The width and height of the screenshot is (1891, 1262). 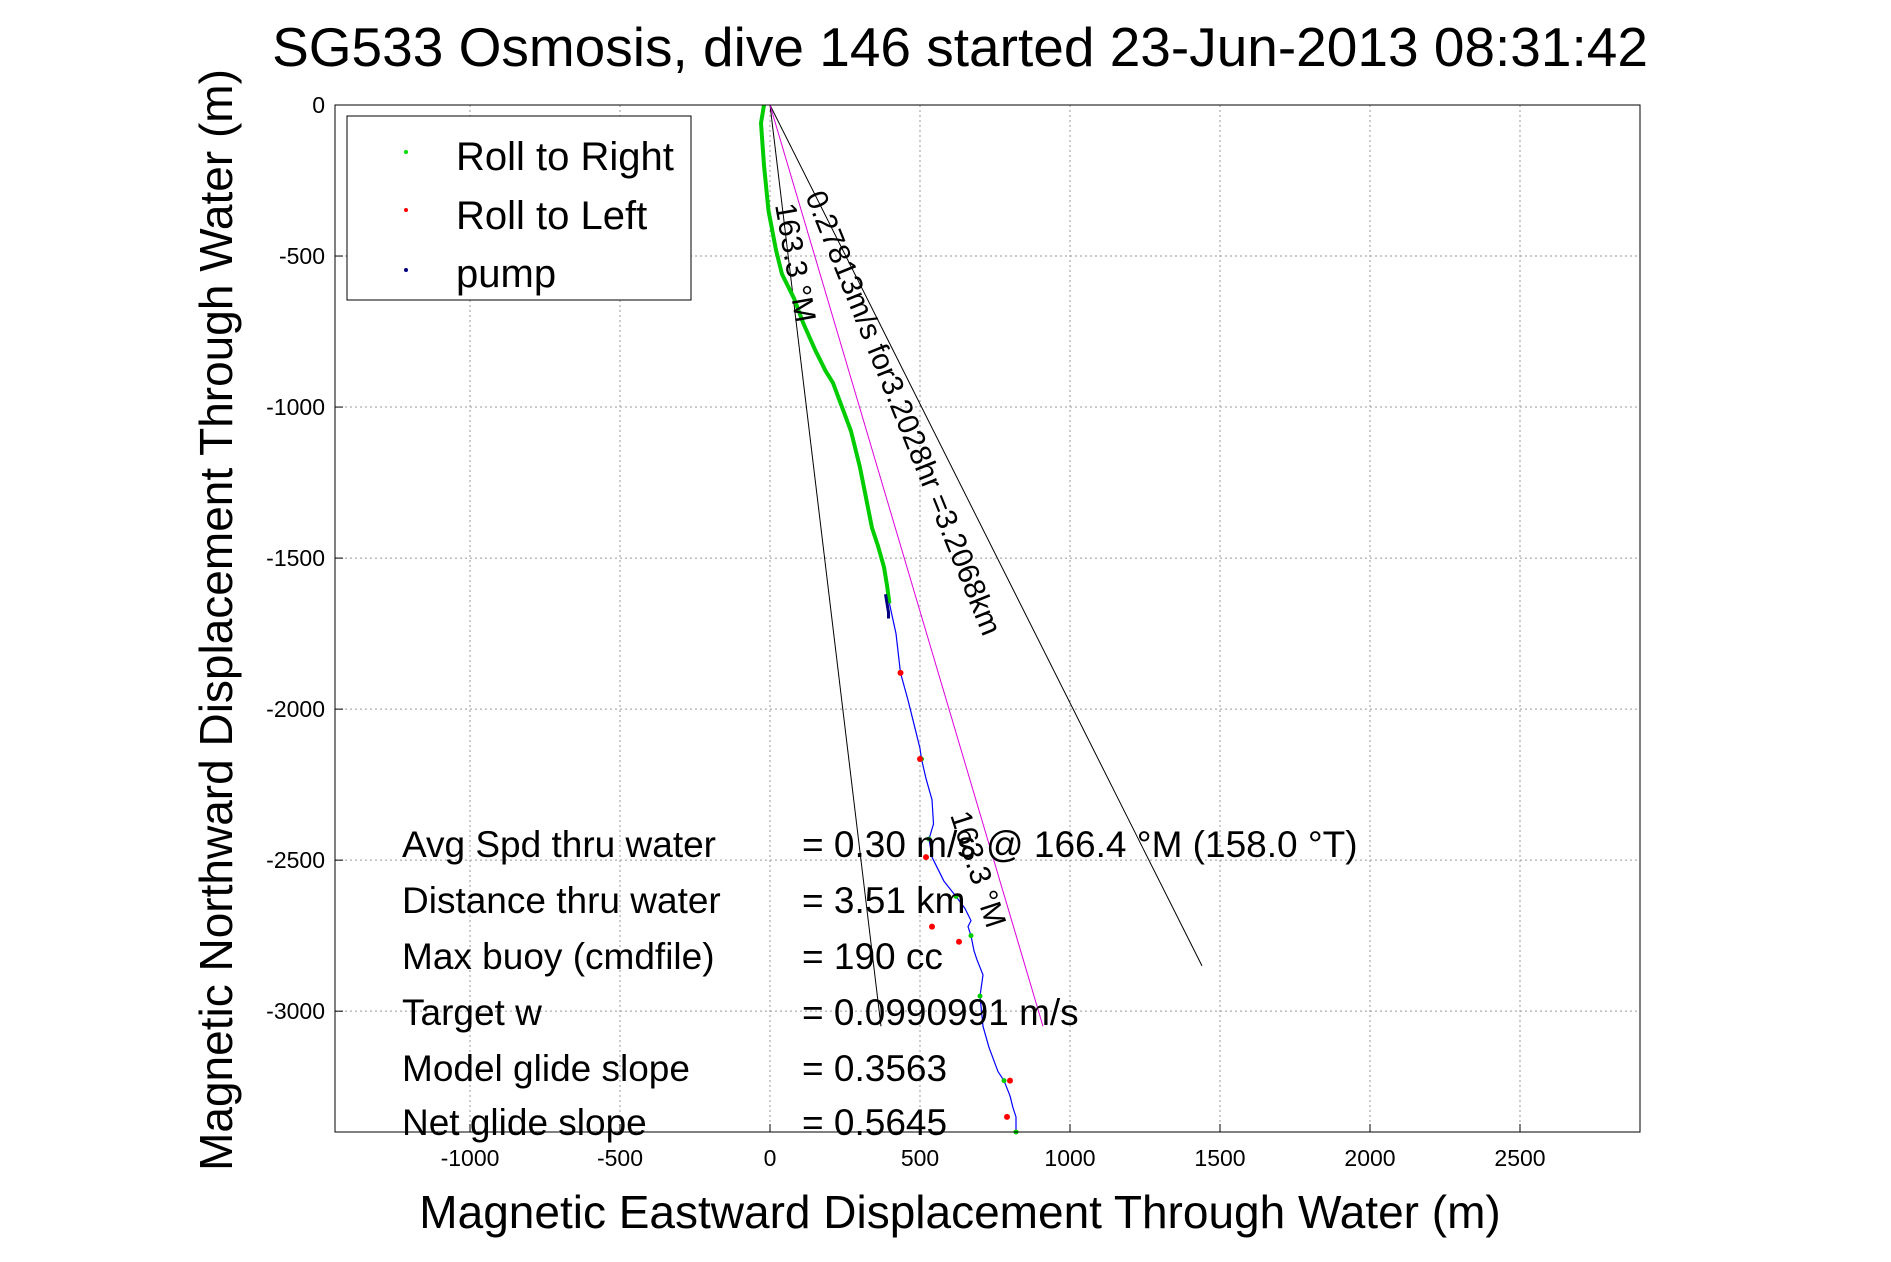 I want to click on y-tick-label: -1000, so click(x=295, y=407).